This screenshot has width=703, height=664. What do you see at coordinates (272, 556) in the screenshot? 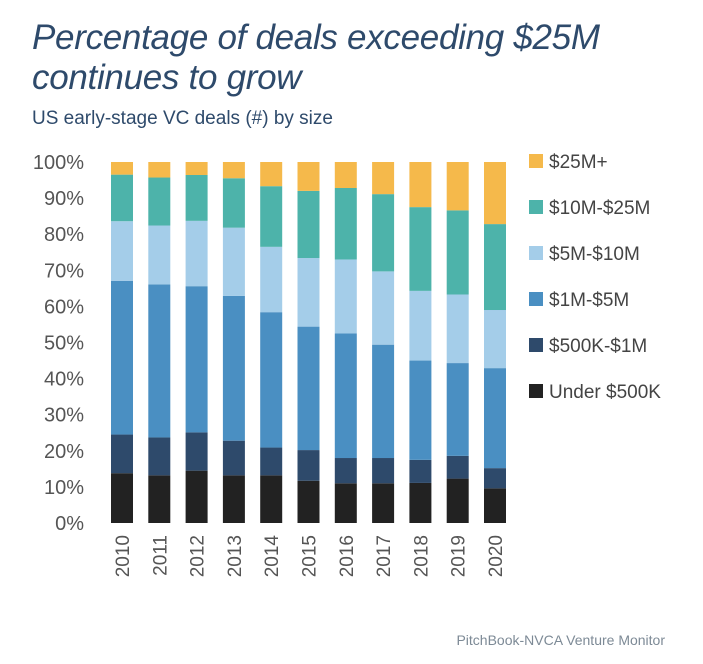
I see `x-tick-label: 2014` at bounding box center [272, 556].